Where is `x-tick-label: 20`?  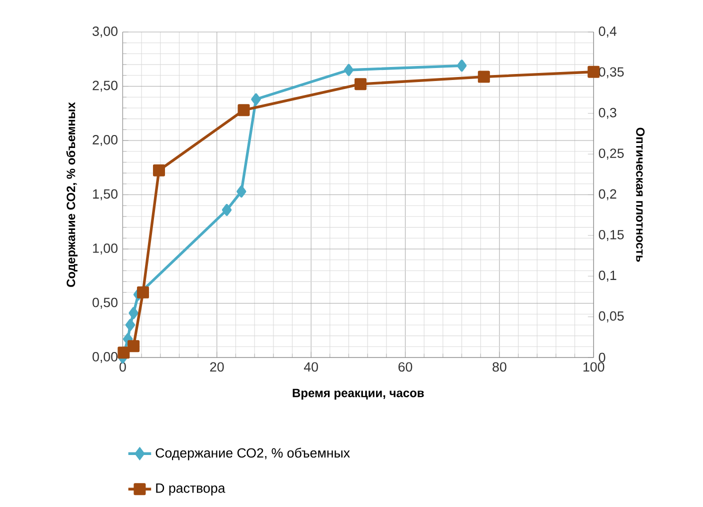 x-tick-label: 20 is located at coordinates (217, 367).